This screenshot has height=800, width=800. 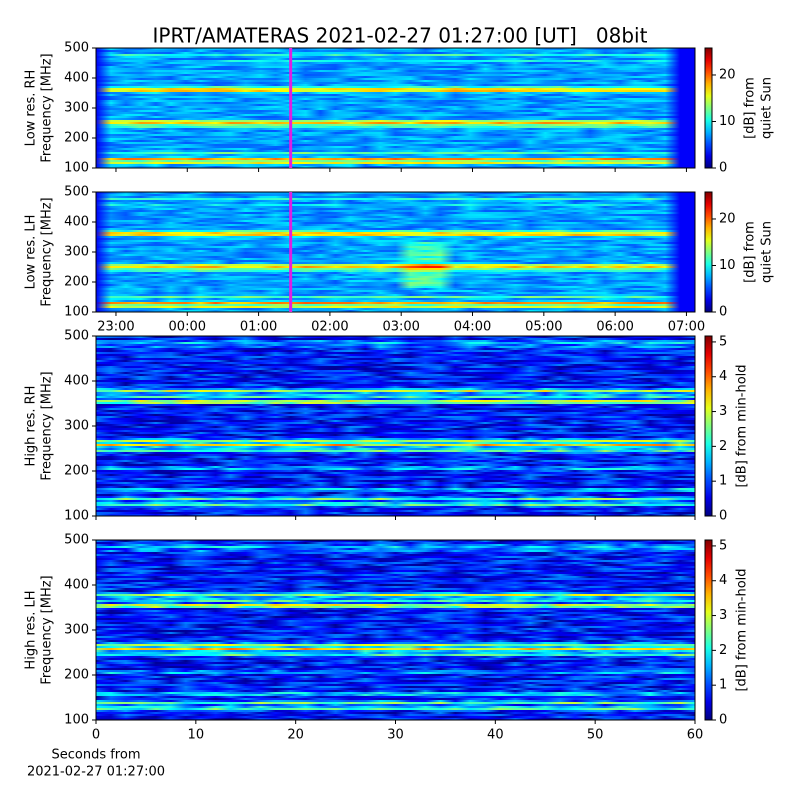 What do you see at coordinates (295, 735) in the screenshot?
I see `x-tick-label: 20` at bounding box center [295, 735].